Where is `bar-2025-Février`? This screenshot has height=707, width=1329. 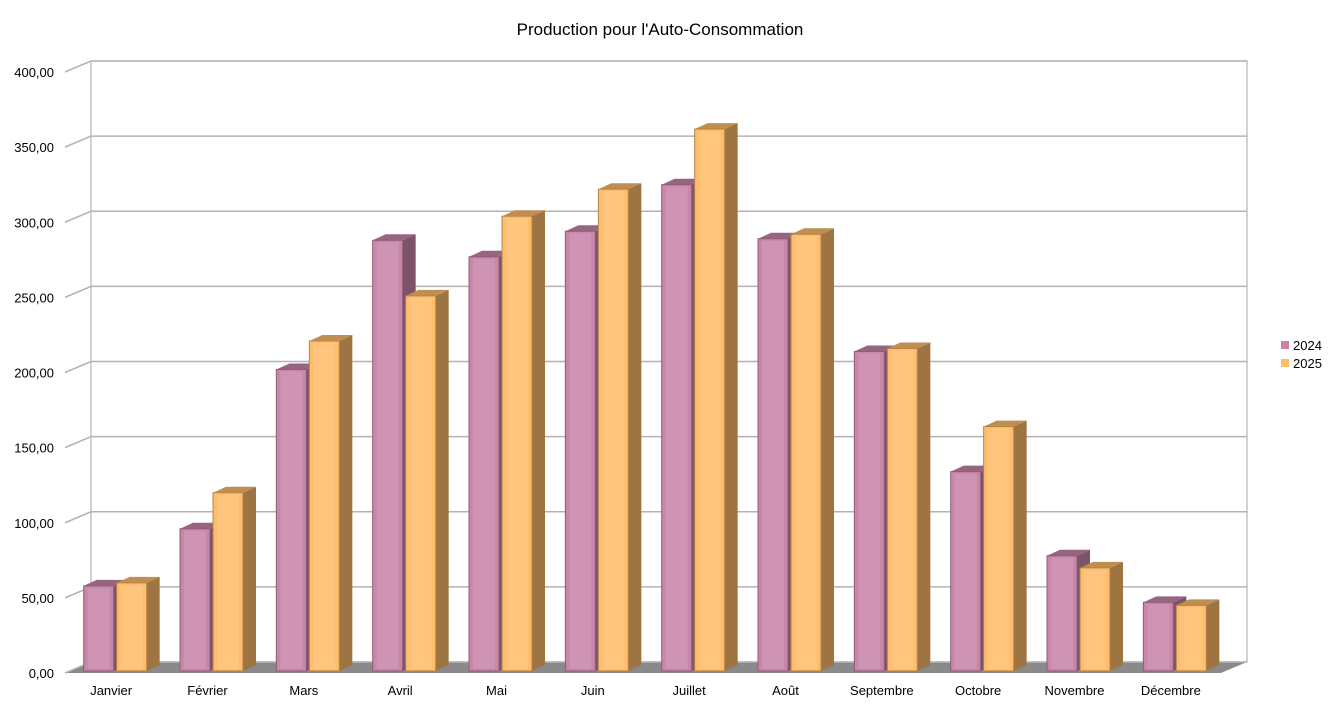 bar-2025-Février is located at coordinates (234, 579).